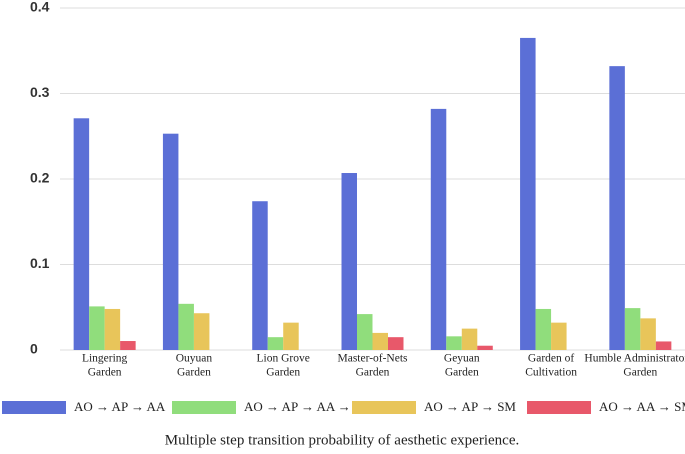 The image size is (685, 454). What do you see at coordinates (372, 359) in the screenshot?
I see `x-tick-label: Master-of-Nets` at bounding box center [372, 359].